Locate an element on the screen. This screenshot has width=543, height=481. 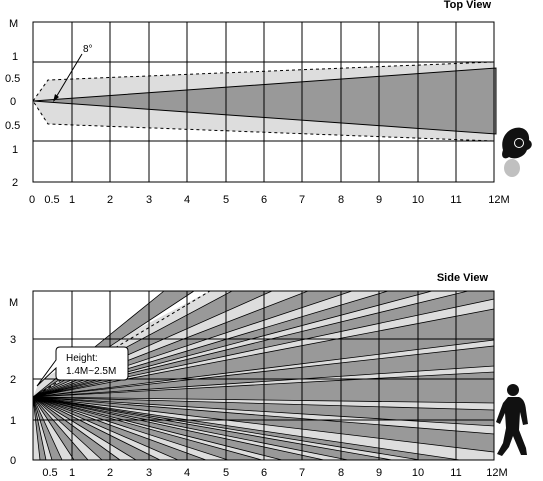
side-y-label: 3 is located at coordinates (13, 340).